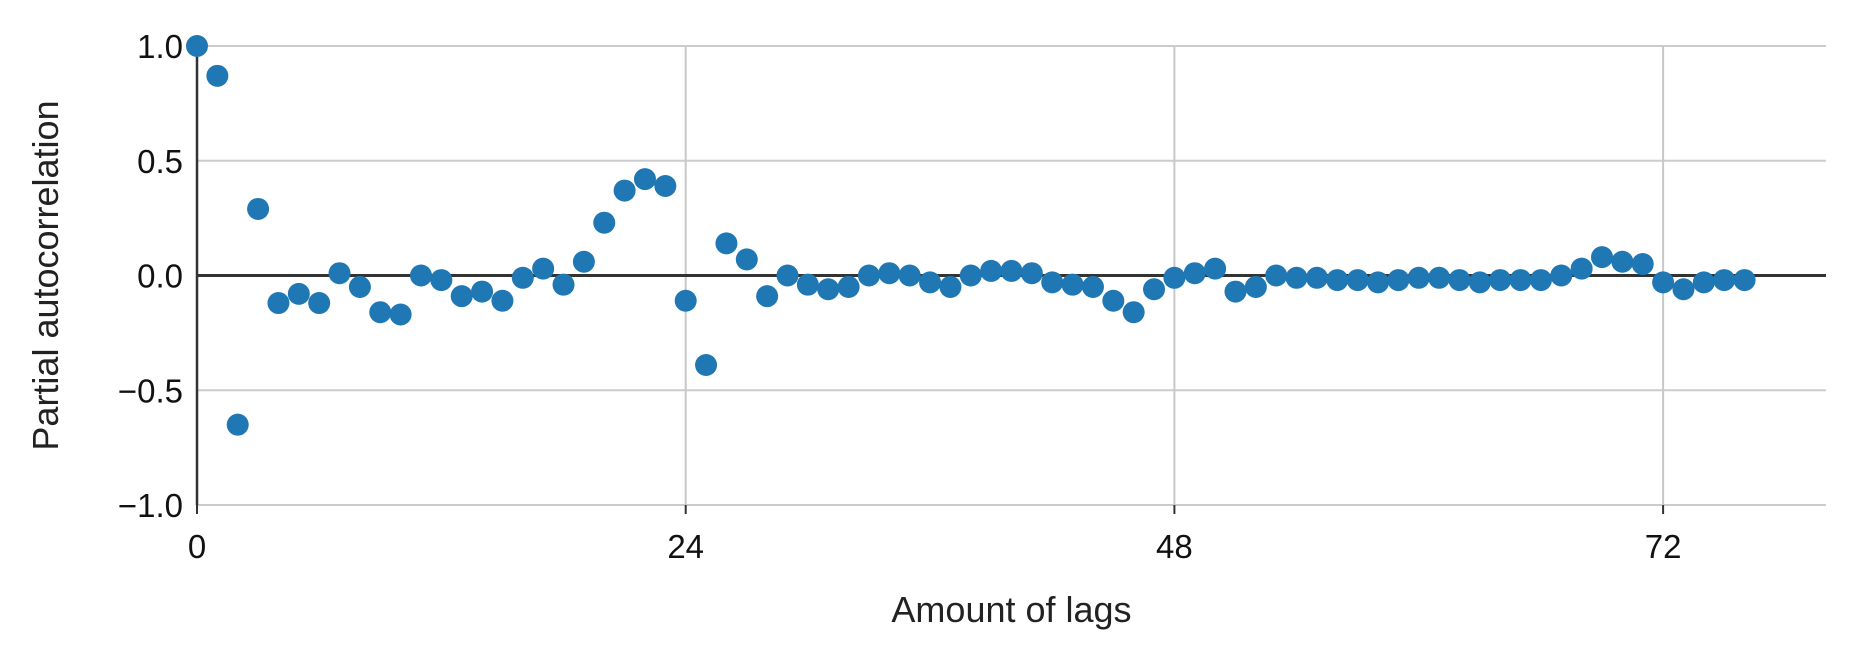 Image resolution: width=1853 pixels, height=659 pixels. Describe the element at coordinates (1011, 609) in the screenshot. I see `x-axis-title: Amount of lags` at that location.